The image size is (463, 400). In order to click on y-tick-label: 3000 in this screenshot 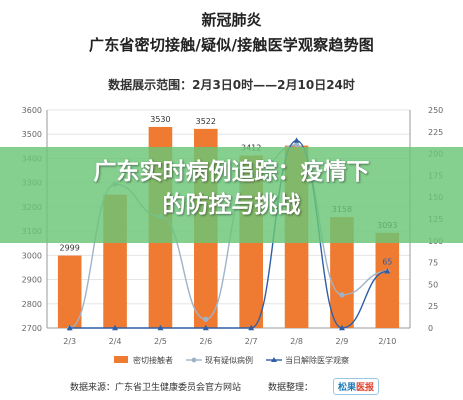, I will do `click(32, 255)`.